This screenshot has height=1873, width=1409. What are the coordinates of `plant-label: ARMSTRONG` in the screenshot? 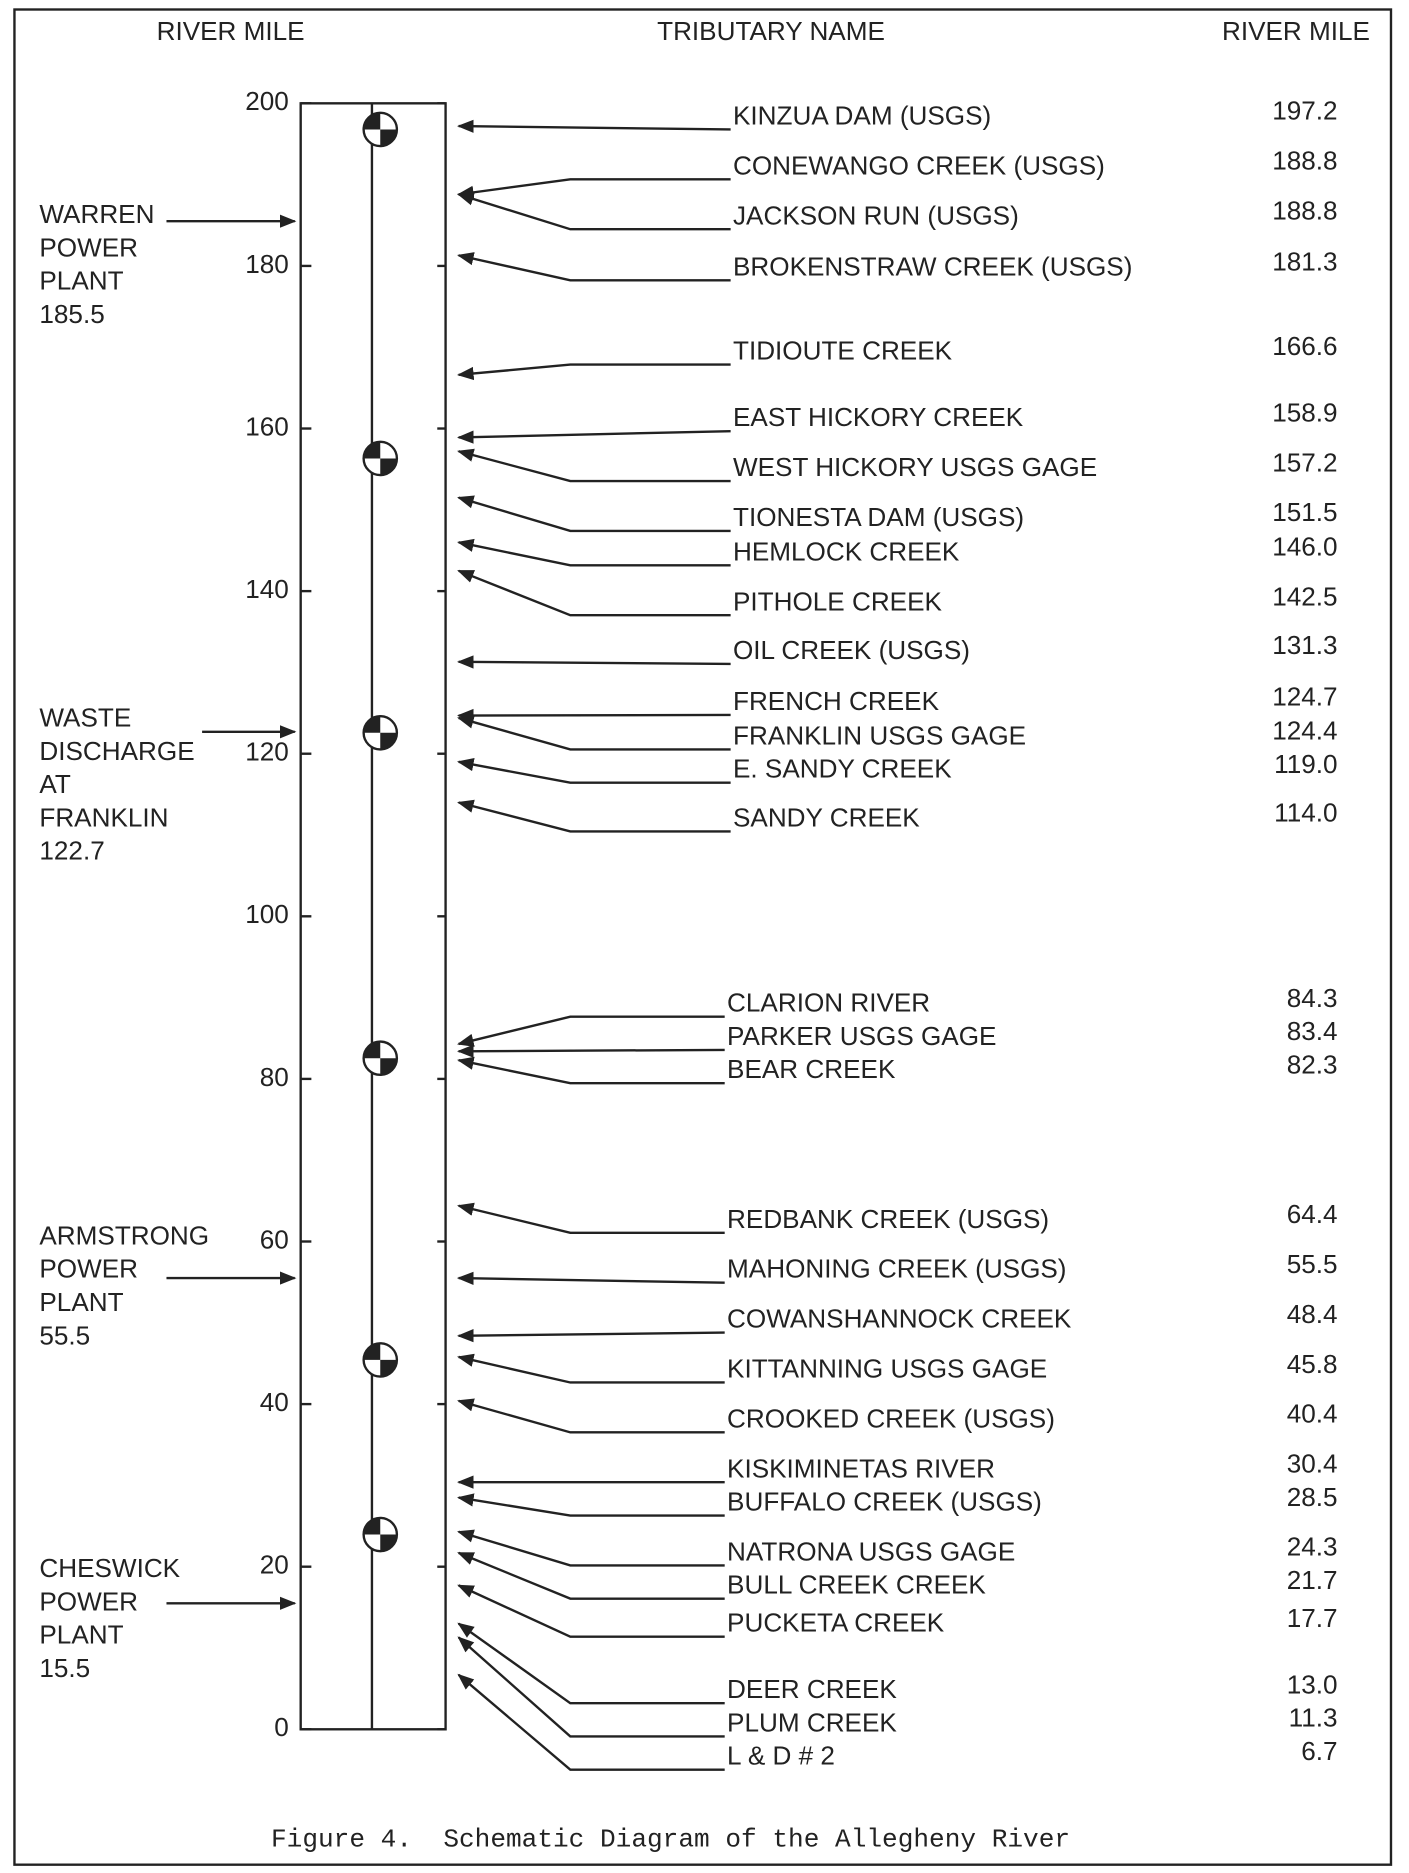 It's located at (124, 1235).